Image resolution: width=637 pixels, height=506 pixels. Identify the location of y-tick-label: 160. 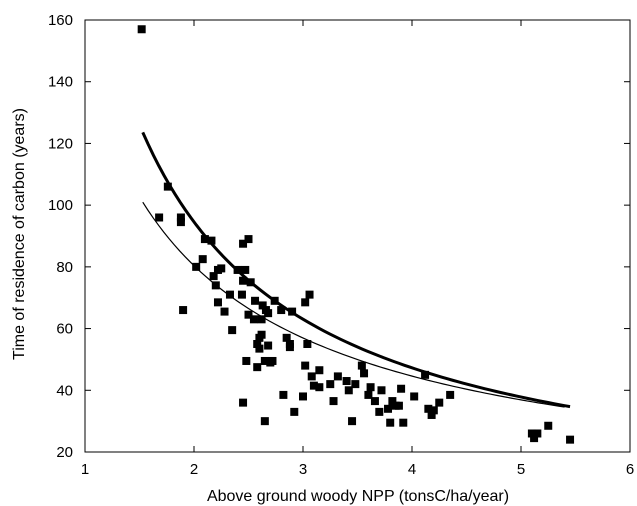
(60, 20).